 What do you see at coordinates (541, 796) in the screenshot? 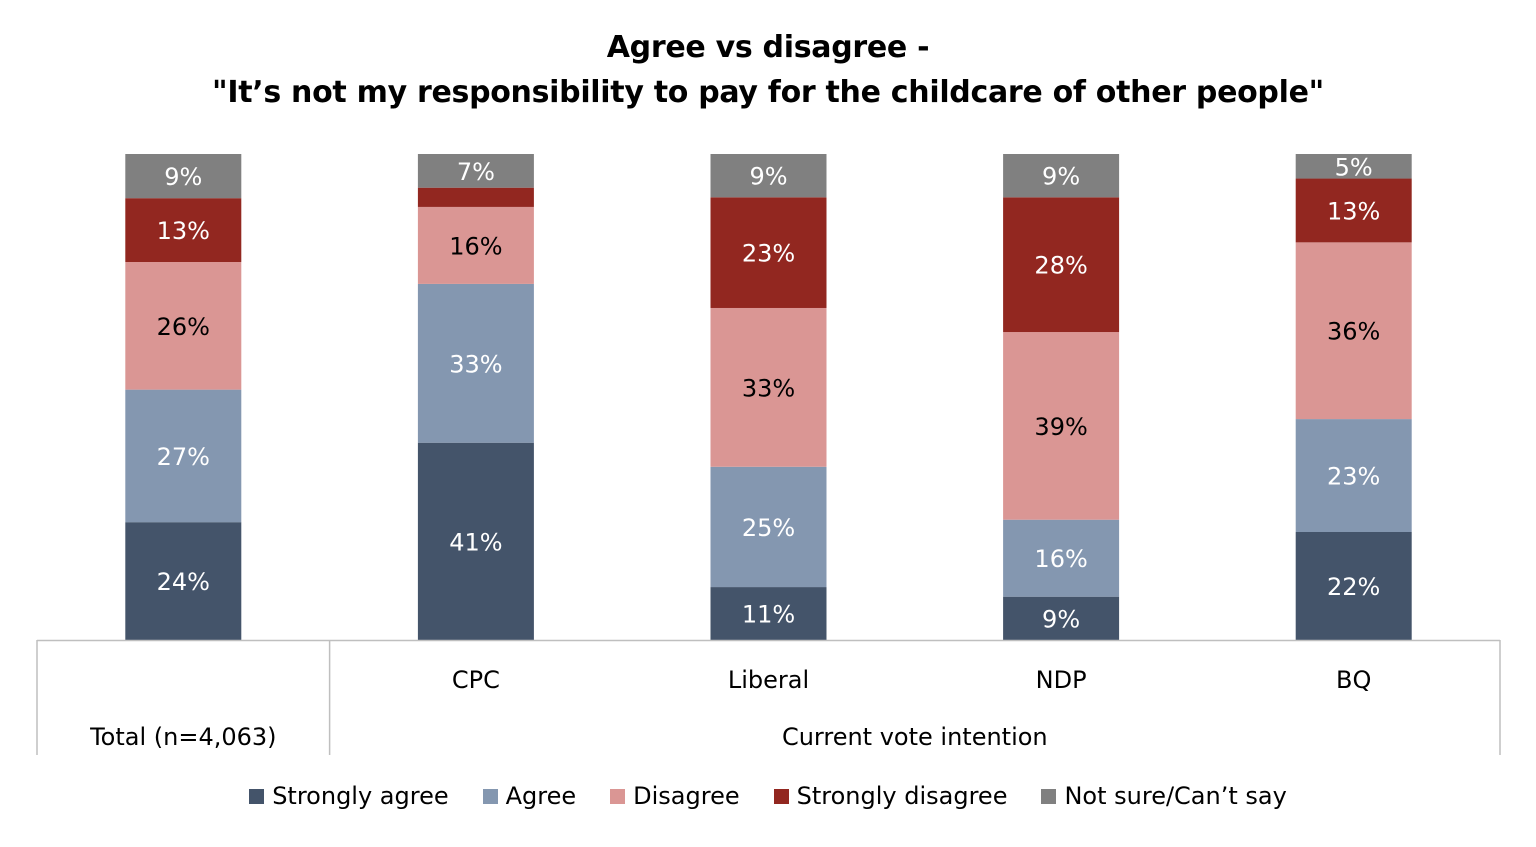
I see `legend-label: Agree` at bounding box center [541, 796].